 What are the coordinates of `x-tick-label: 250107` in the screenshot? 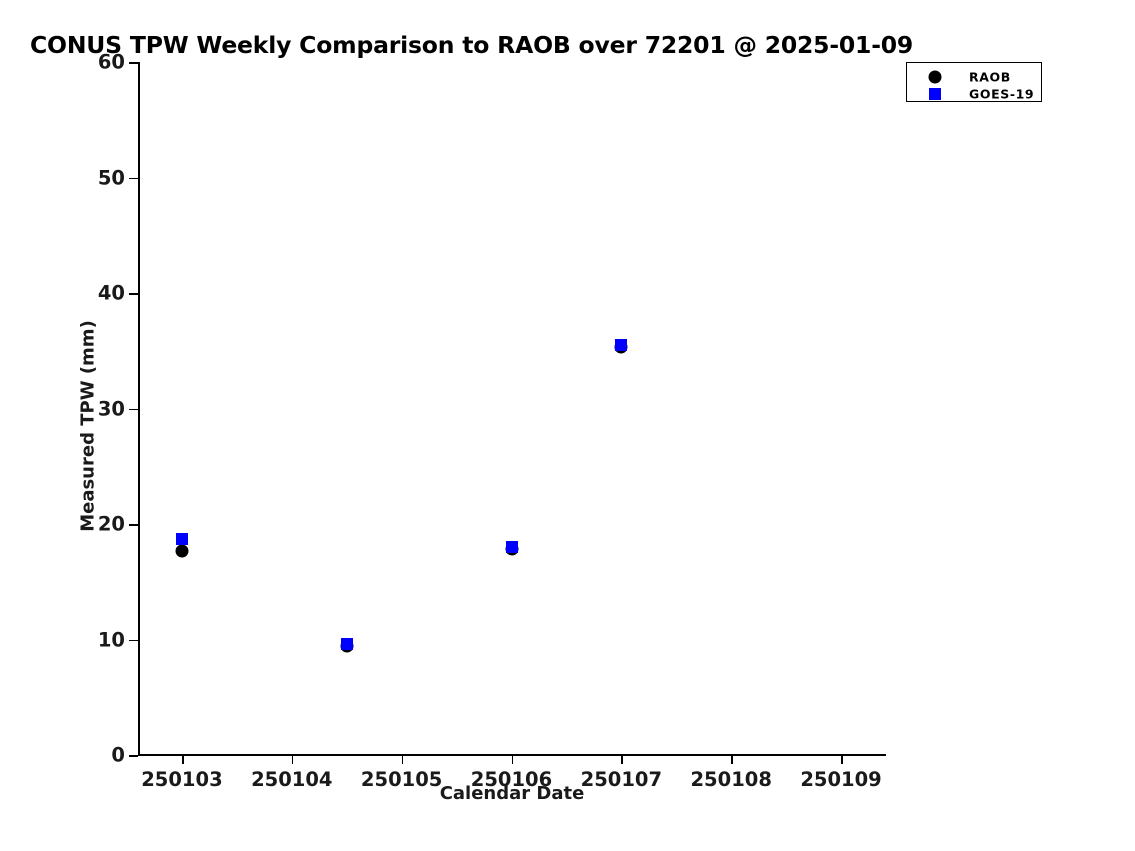 It's located at (621, 779).